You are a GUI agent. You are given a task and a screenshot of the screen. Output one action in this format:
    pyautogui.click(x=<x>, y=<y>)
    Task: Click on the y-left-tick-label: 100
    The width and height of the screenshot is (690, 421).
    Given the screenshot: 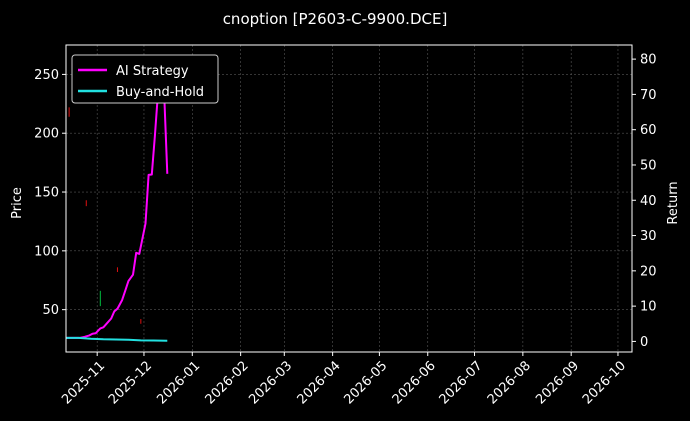 What is the action you would take?
    pyautogui.click(x=46, y=251)
    